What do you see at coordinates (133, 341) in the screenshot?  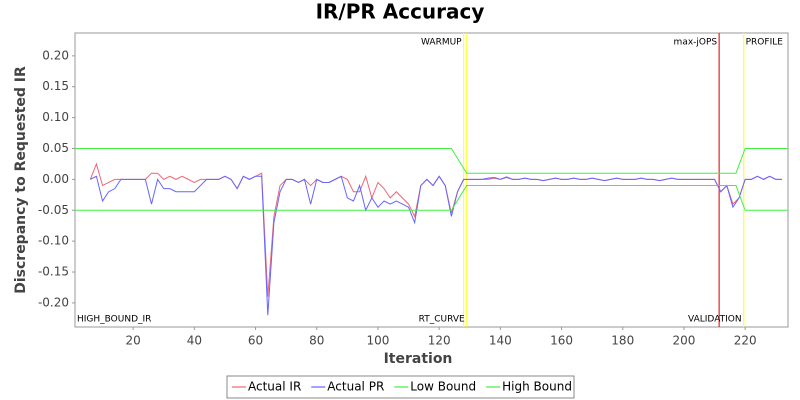 I see `x-tick-label: 20` at bounding box center [133, 341].